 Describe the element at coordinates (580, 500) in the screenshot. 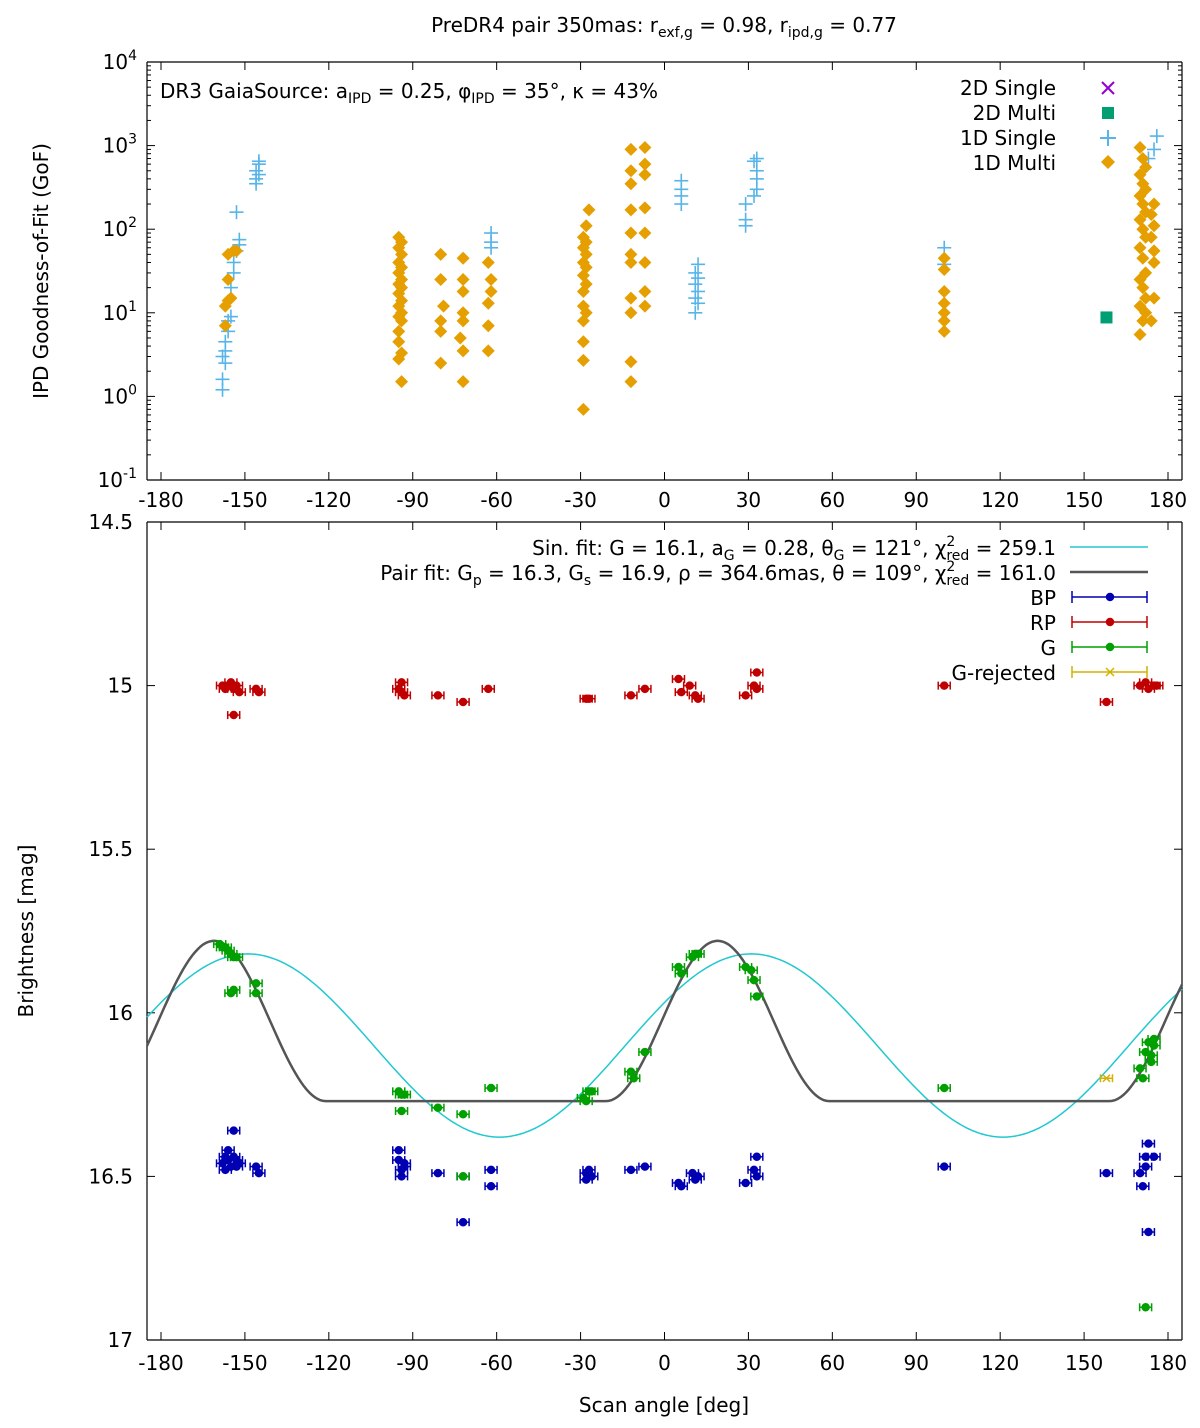

I see `x-tick-label: -30` at that location.